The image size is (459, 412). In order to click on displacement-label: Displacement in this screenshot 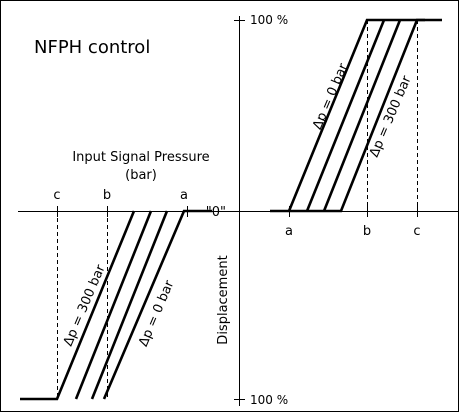, I will do `click(223, 299)`.